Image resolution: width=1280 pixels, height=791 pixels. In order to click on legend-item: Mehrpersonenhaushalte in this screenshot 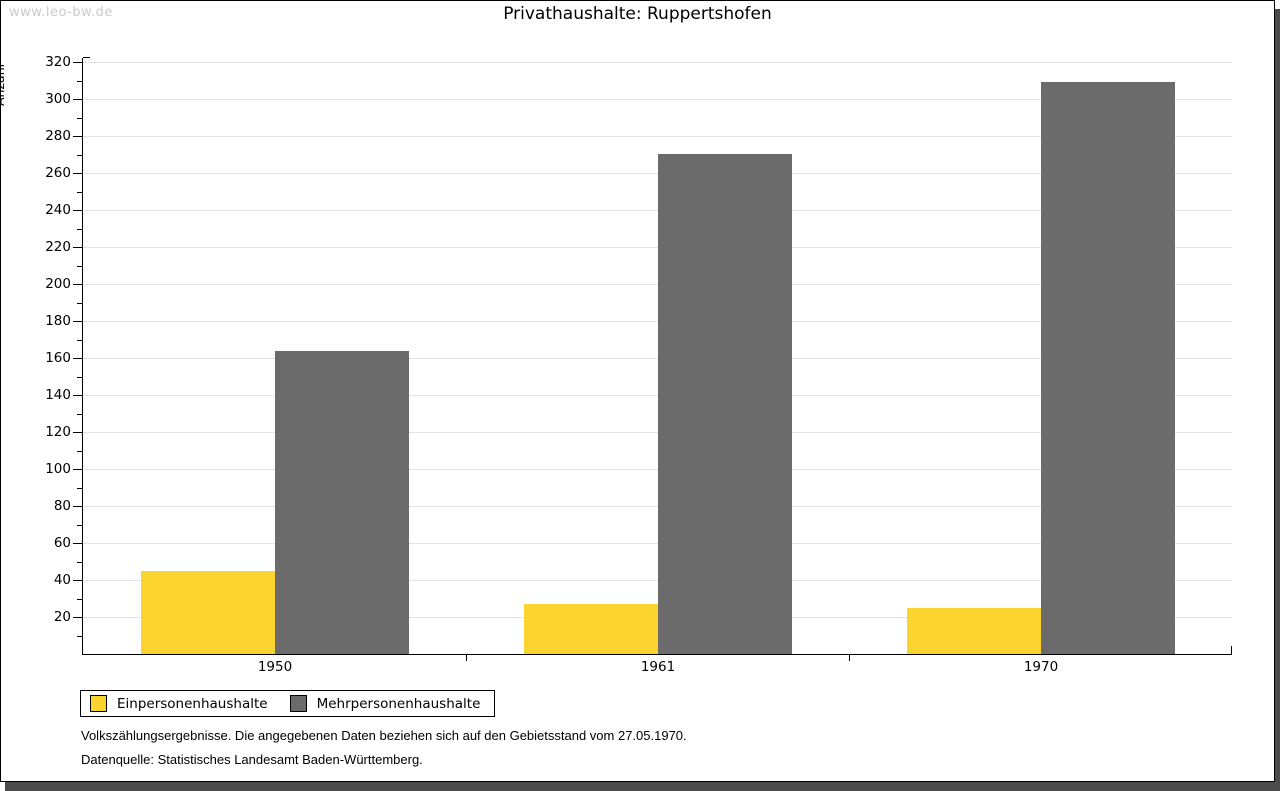, I will do `click(385, 703)`.